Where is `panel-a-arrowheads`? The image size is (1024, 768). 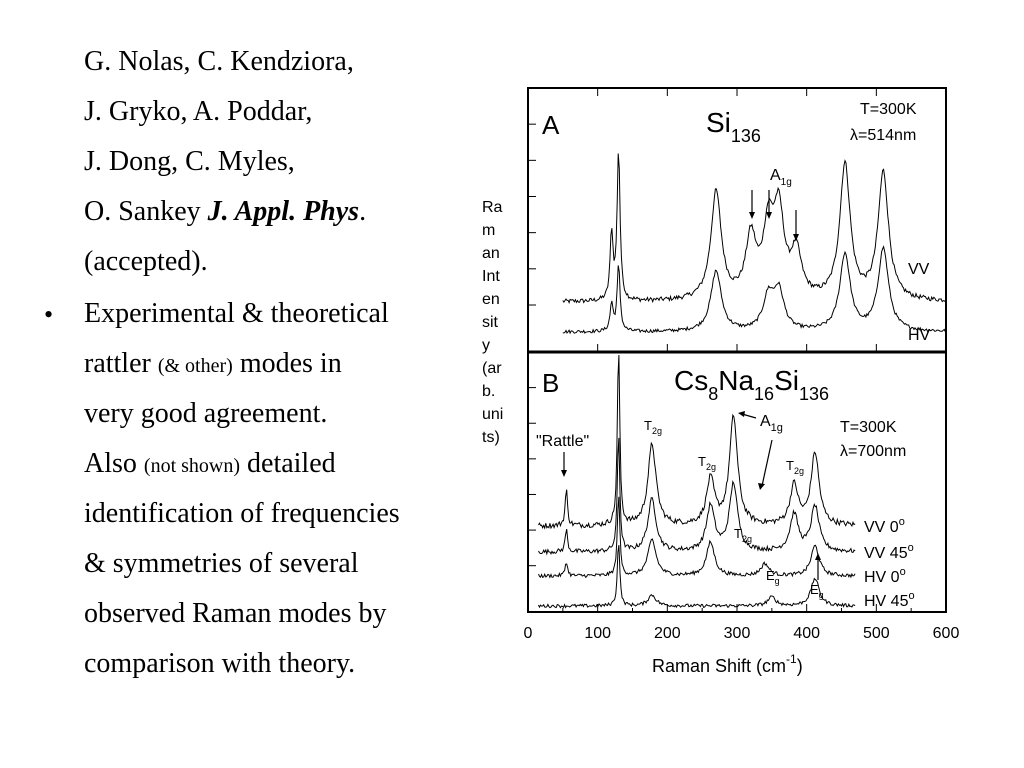
panel-a-arrowheads is located at coordinates (774, 226).